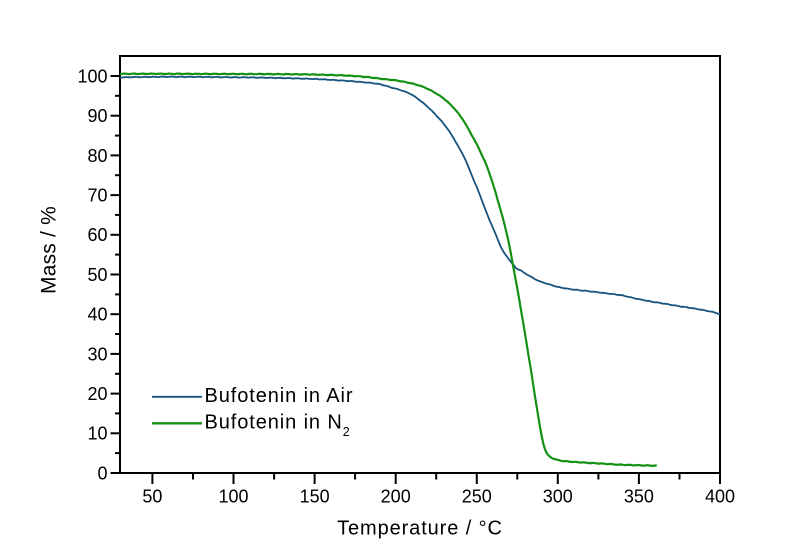 The width and height of the screenshot is (800, 559). I want to click on svg-text: 90, so click(97, 116).